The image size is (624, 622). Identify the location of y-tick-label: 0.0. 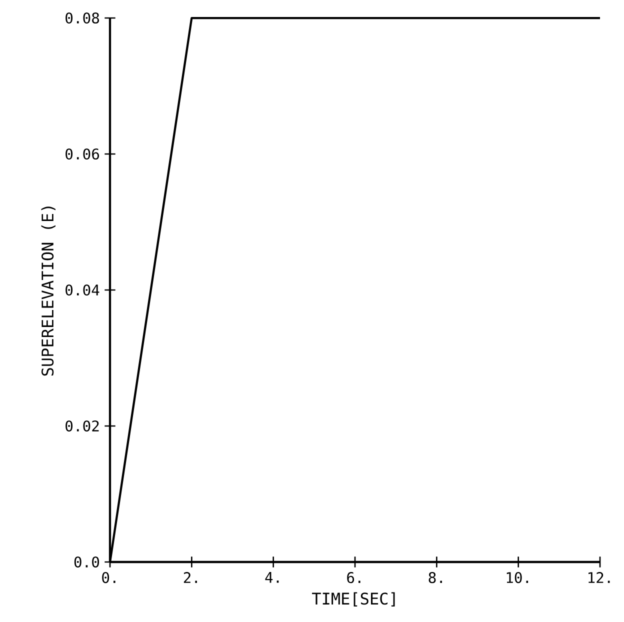
(87, 562).